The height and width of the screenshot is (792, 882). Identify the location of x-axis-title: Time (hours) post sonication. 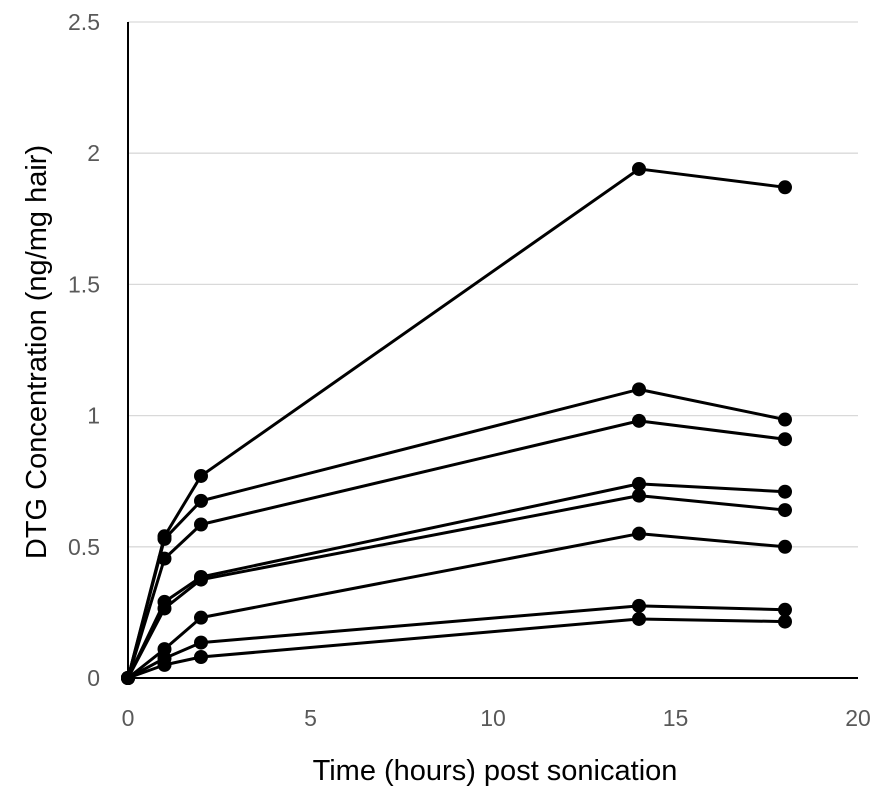
(495, 771).